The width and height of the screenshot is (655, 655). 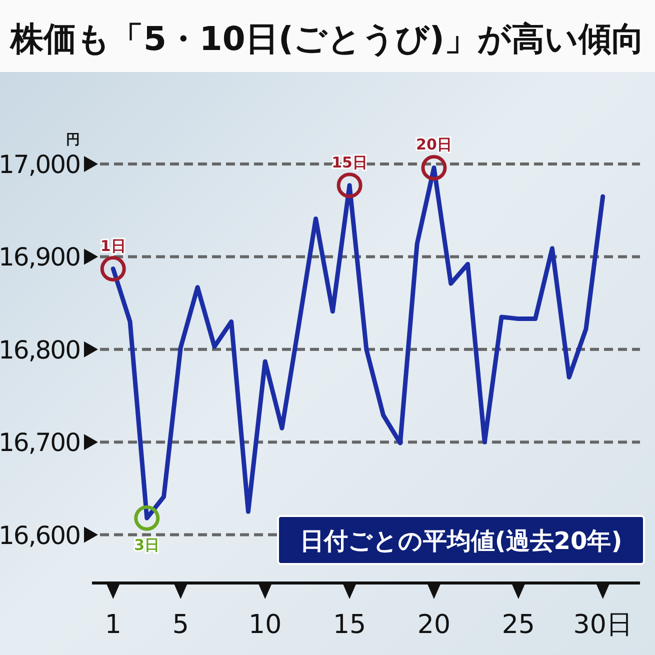 What do you see at coordinates (40, 443) in the screenshot?
I see `y-tick-label: 16,700` at bounding box center [40, 443].